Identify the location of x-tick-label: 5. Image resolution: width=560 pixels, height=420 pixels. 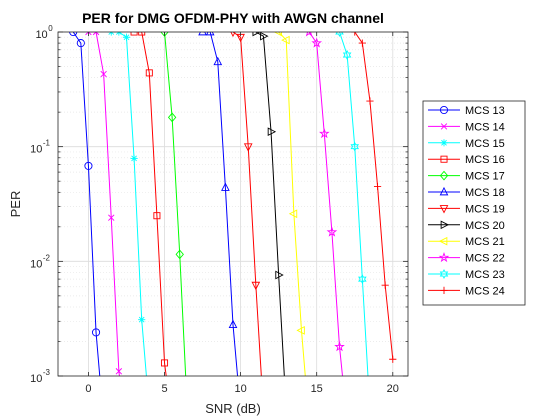
(164, 389).